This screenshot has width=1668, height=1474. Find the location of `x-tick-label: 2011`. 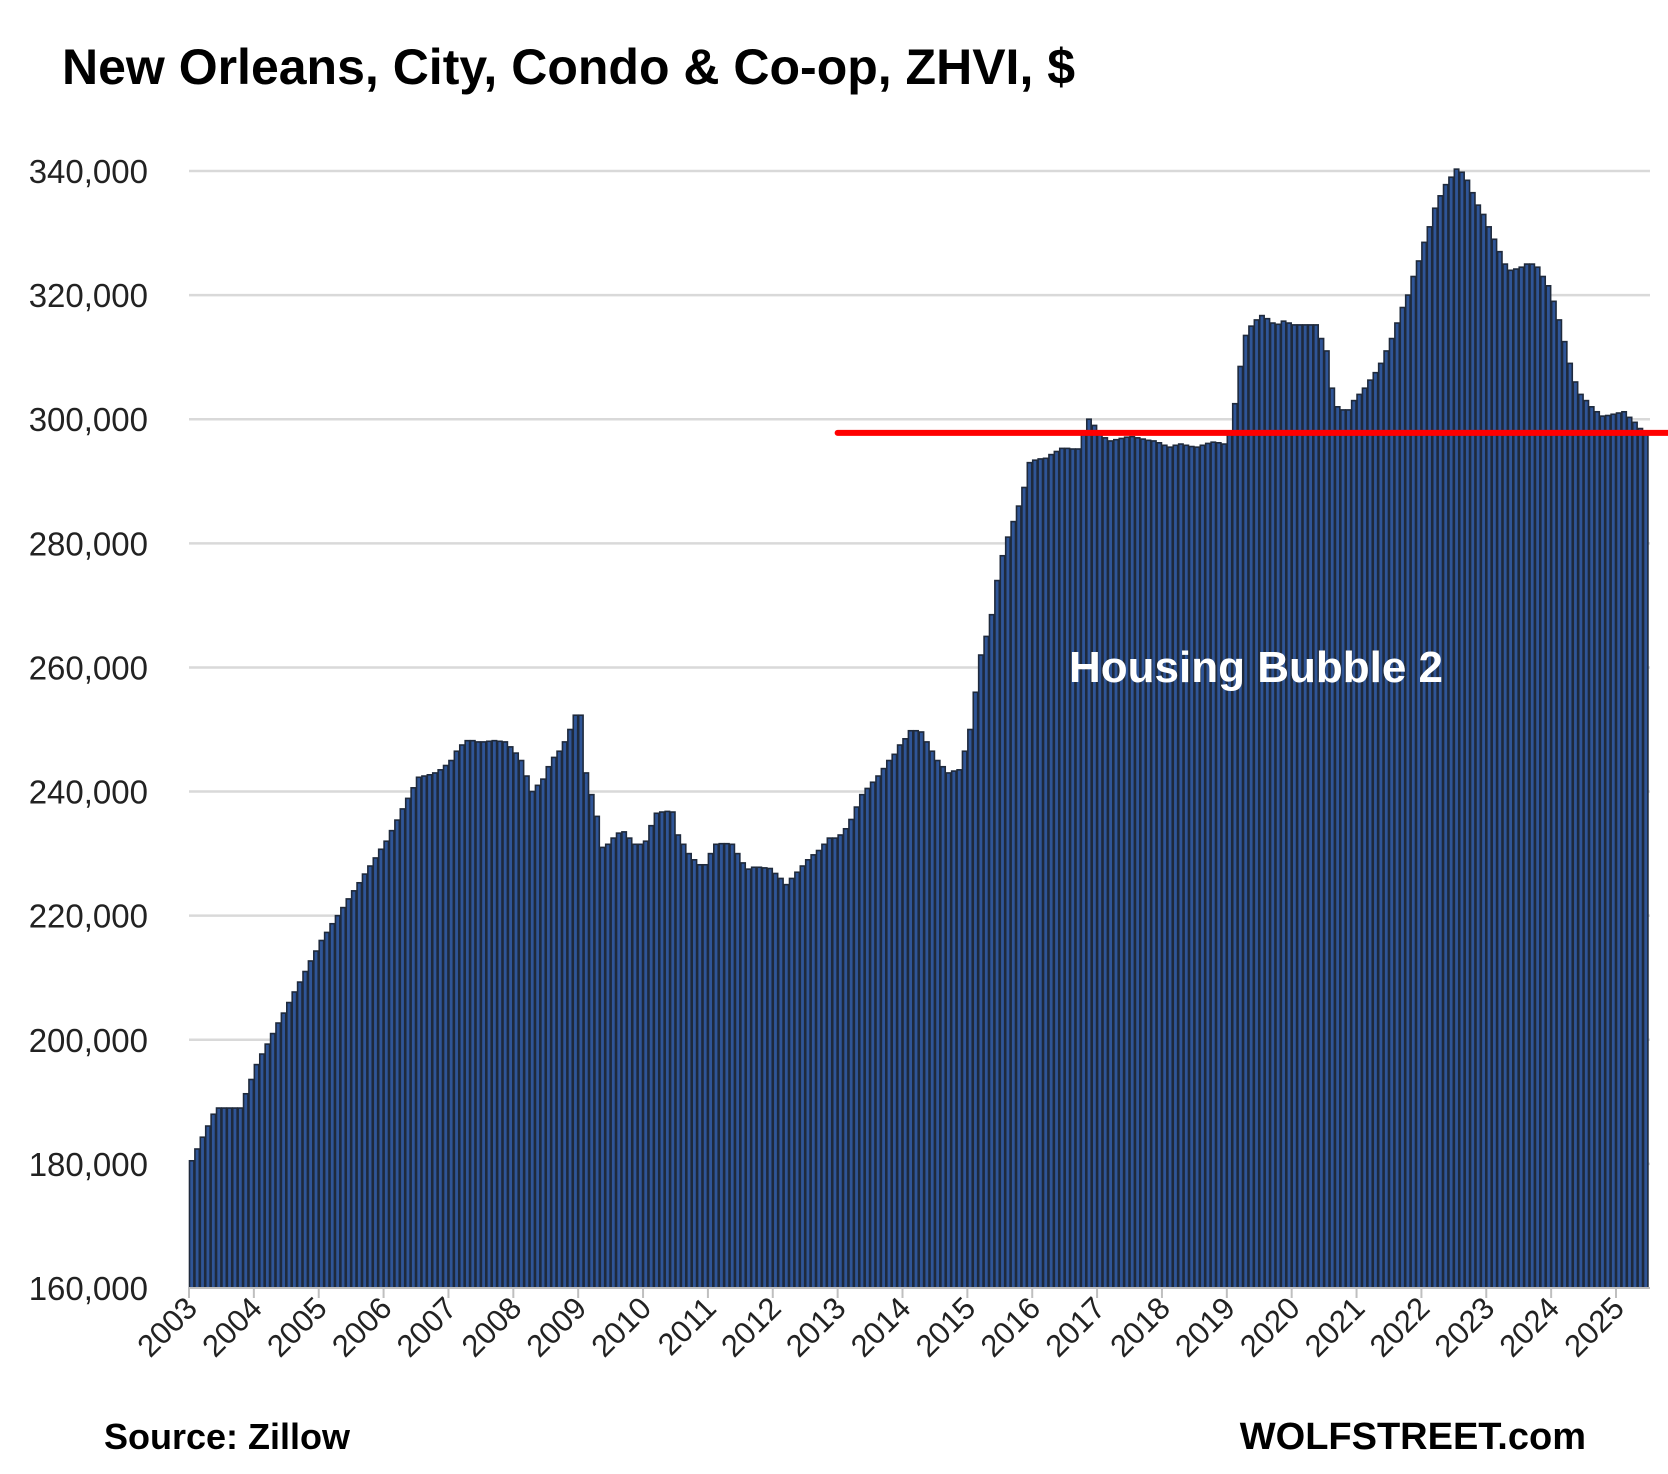

x-tick-label: 2011 is located at coordinates (687, 1326).